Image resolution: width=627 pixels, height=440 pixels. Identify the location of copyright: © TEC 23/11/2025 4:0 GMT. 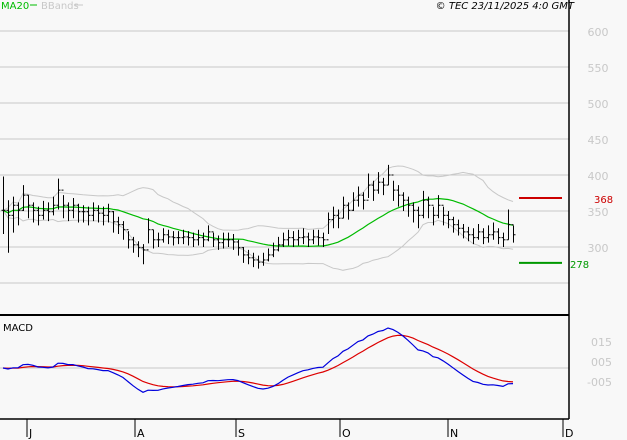
(505, 6).